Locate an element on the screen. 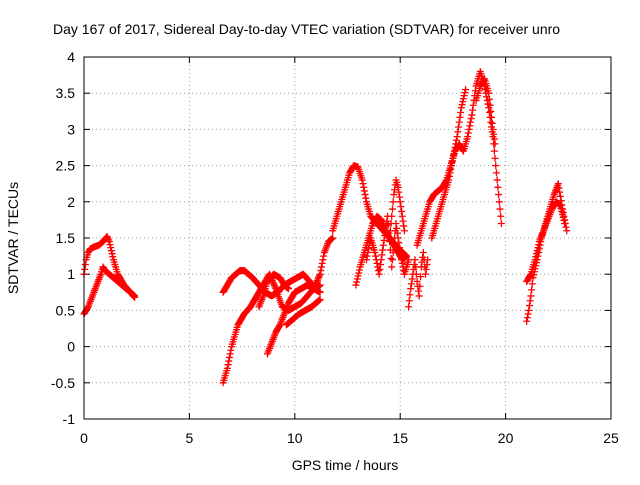 This screenshot has width=640, height=485. y-tick-label: 0 is located at coordinates (71, 347).